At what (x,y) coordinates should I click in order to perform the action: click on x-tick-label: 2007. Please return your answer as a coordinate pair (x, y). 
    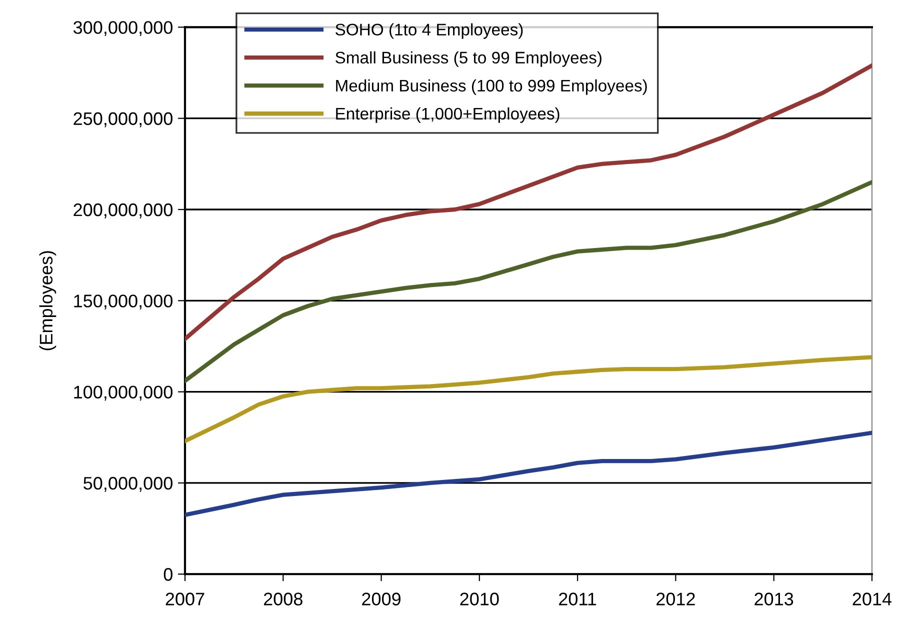
    Looking at the image, I should click on (185, 599).